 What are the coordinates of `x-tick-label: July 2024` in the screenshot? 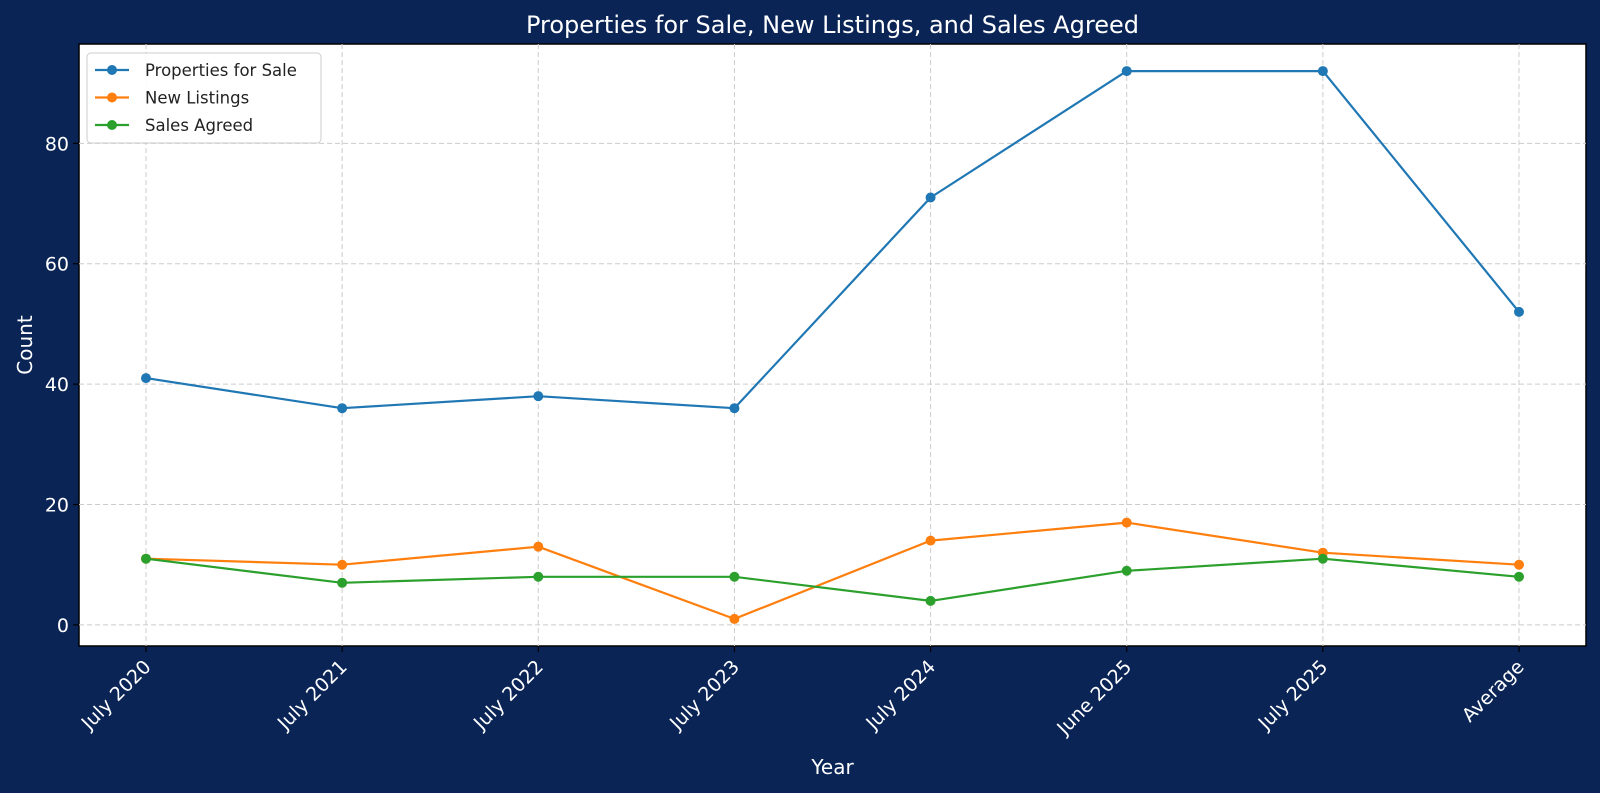 It's located at (900, 695).